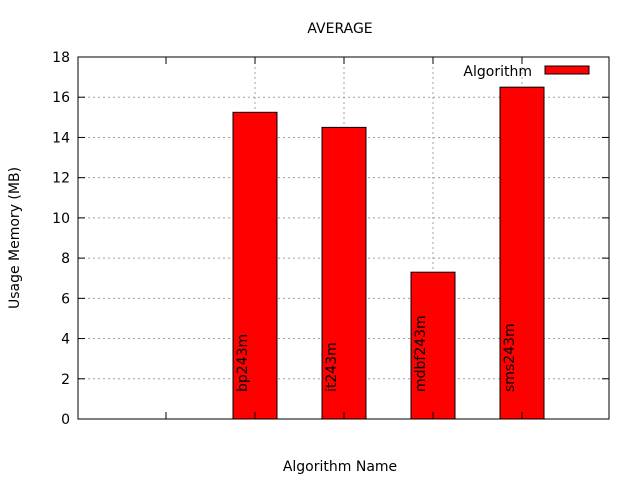 This screenshot has height=480, width=640. What do you see at coordinates (339, 29) in the screenshot?
I see `chart-title: AVERAGE` at bounding box center [339, 29].